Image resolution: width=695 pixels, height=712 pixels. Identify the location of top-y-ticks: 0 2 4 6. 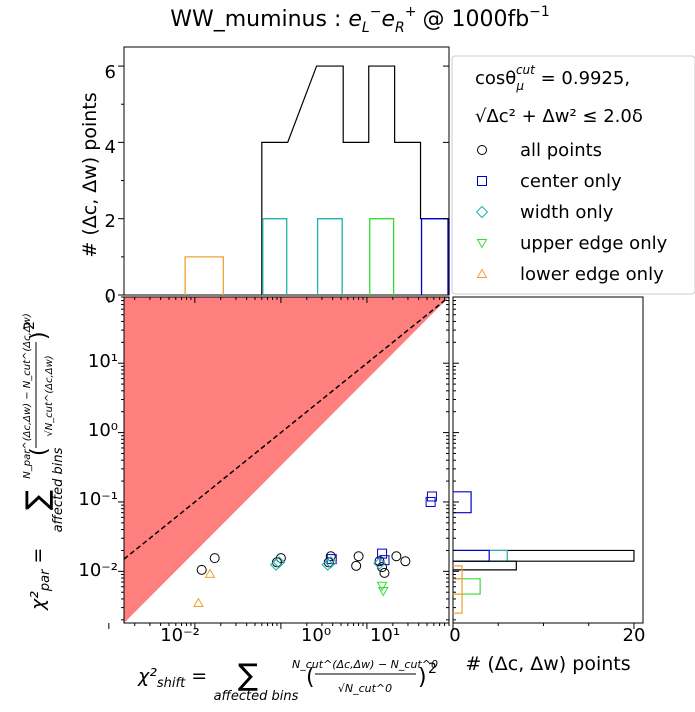
(110, 184).